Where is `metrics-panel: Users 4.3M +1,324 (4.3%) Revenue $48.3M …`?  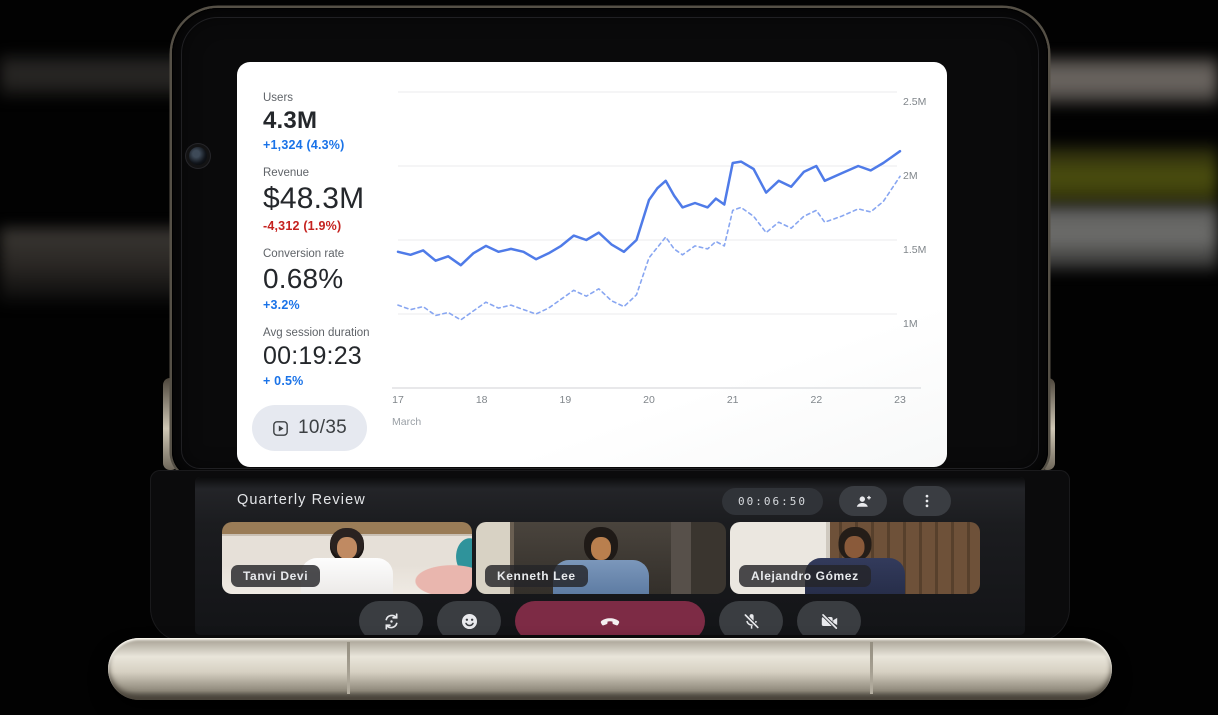 metrics-panel: Users 4.3M +1,324 (4.3%) Revenue $48.3M … is located at coordinates (343, 247).